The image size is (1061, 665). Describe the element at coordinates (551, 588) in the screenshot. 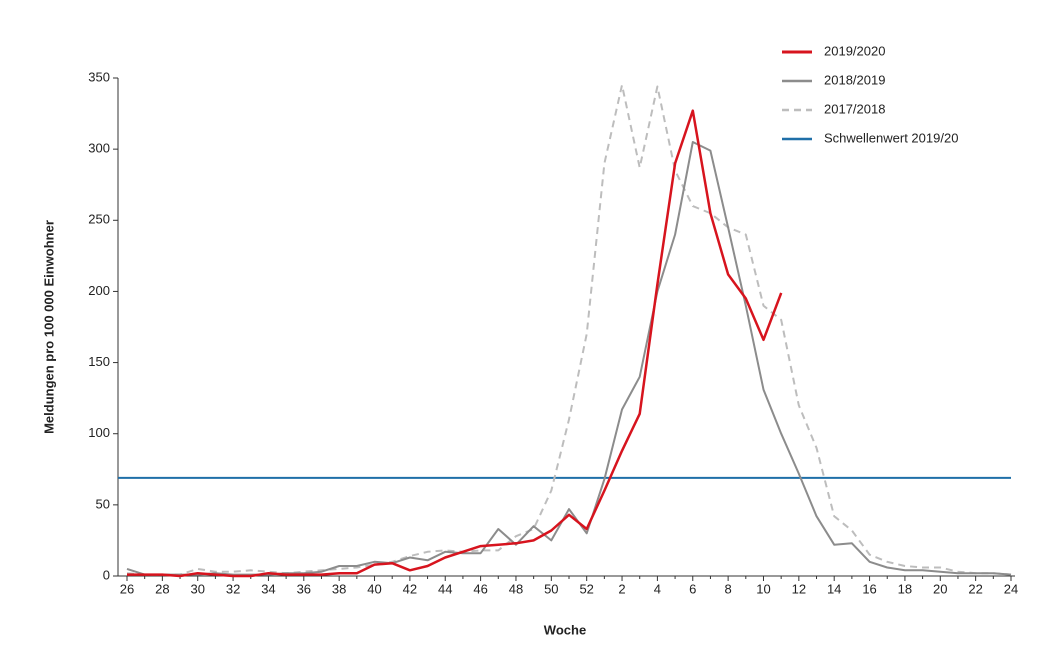

I see `x-tick-label: 50` at that location.